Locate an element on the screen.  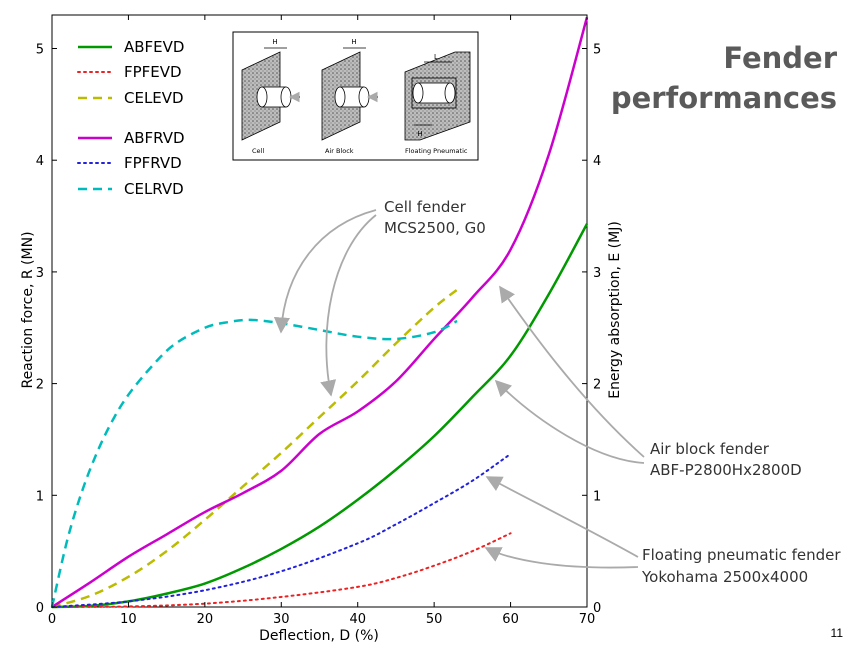
legend-label: ABFEVD is located at coordinates (154, 47).